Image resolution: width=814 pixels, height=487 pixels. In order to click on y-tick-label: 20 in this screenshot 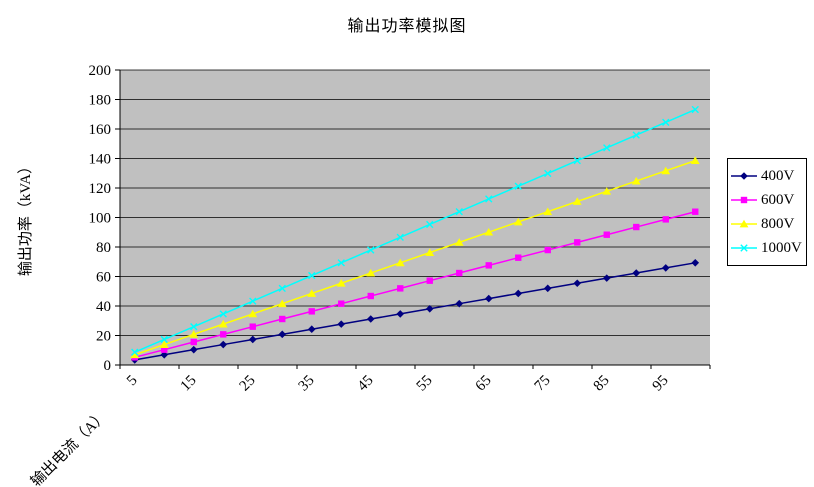, I will do `click(103, 337)`.